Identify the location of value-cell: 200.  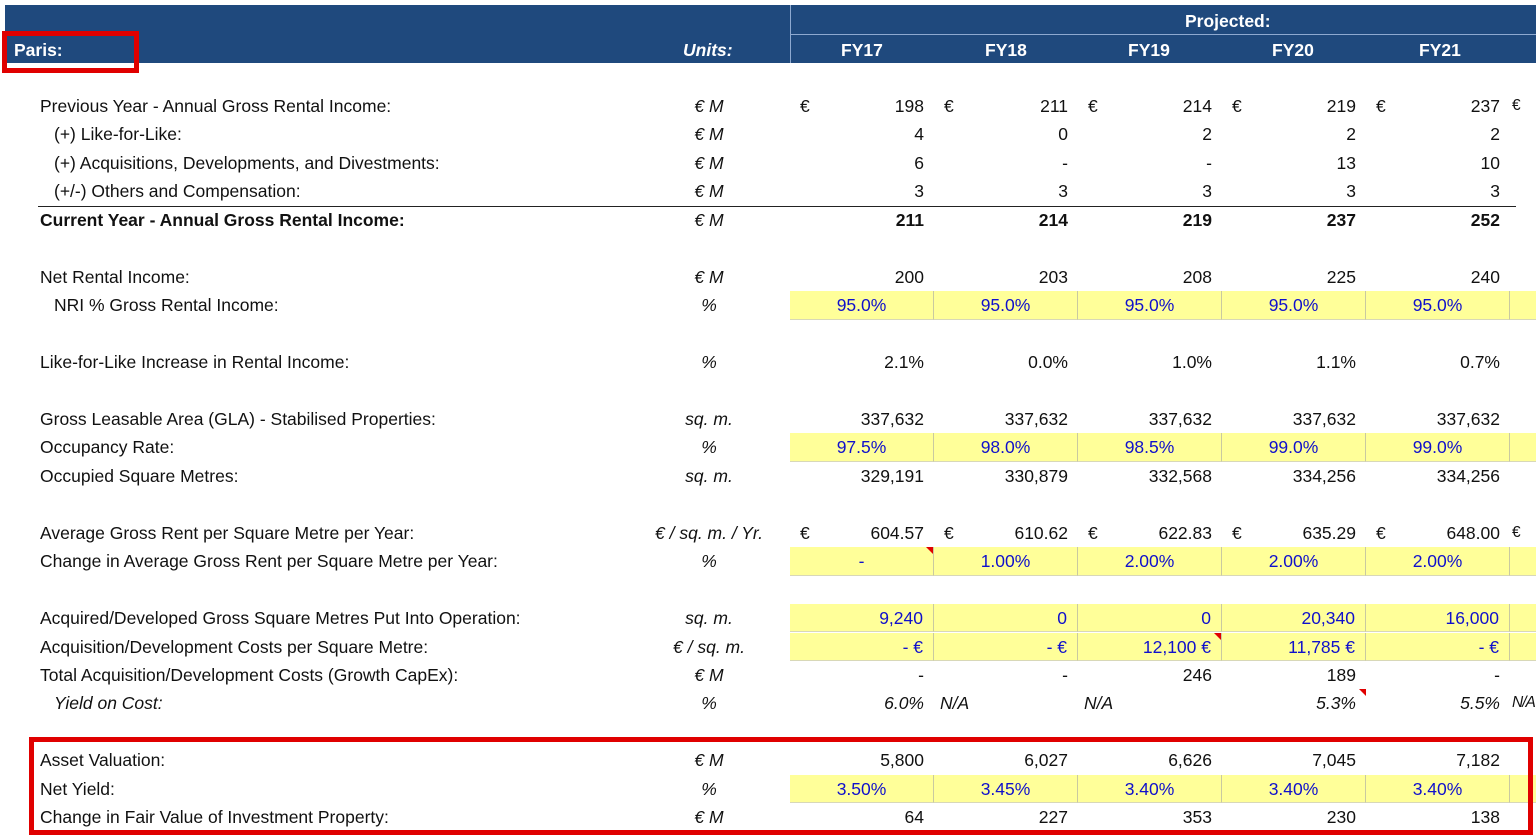
(862, 277).